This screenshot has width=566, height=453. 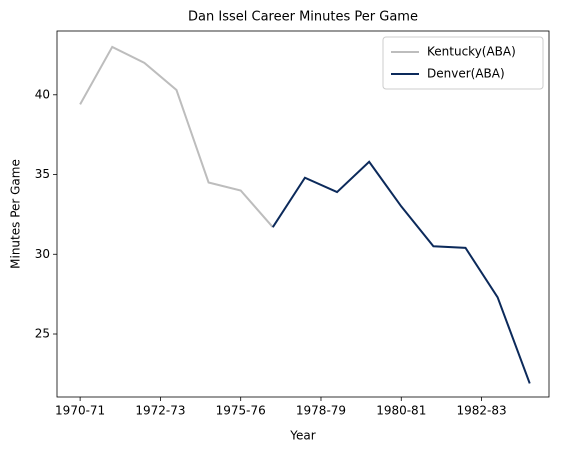 I want to click on x-tick-label: 1970-71, so click(x=80, y=411).